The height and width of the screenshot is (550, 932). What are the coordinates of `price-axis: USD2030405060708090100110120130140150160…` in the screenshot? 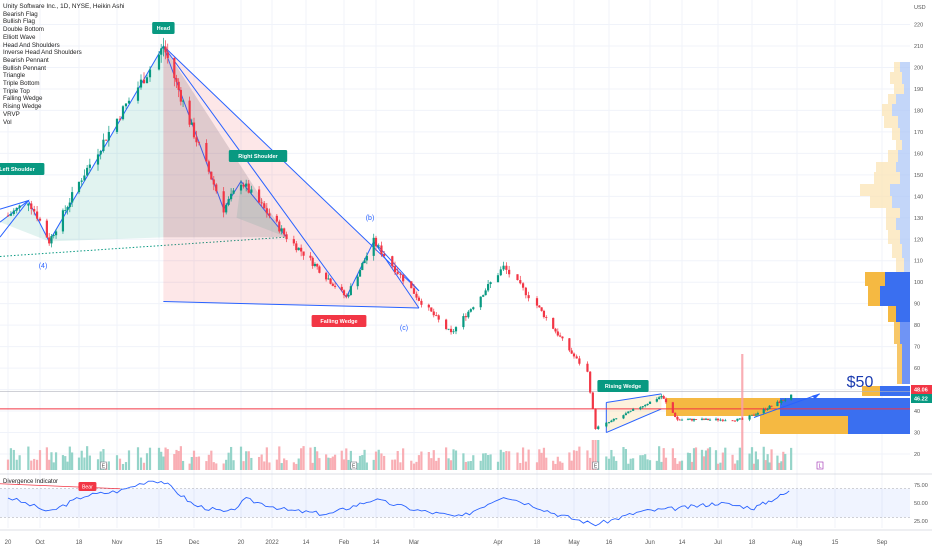 It's located at (921, 231).